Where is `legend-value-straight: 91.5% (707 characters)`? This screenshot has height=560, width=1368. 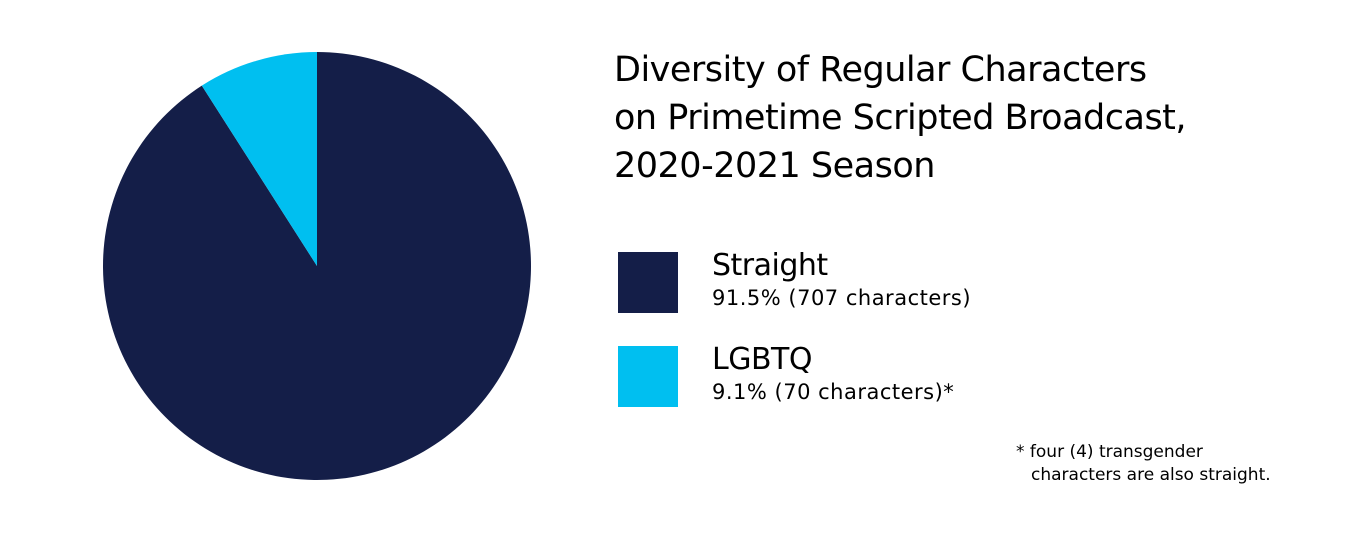
legend-value-straight: 91.5% (707 characters) is located at coordinates (842, 298).